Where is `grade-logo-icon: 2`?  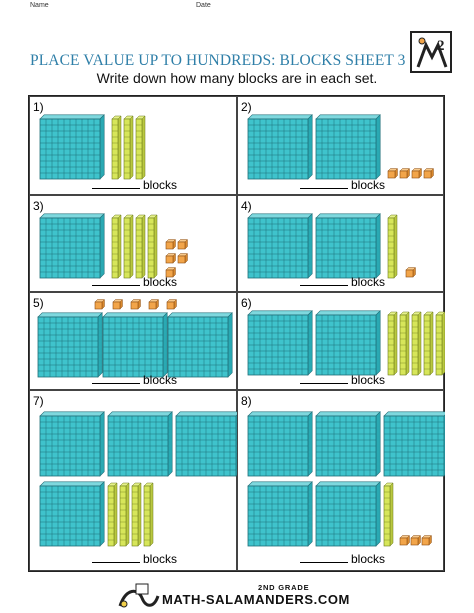
grade-logo-icon: 2 is located at coordinates (431, 52).